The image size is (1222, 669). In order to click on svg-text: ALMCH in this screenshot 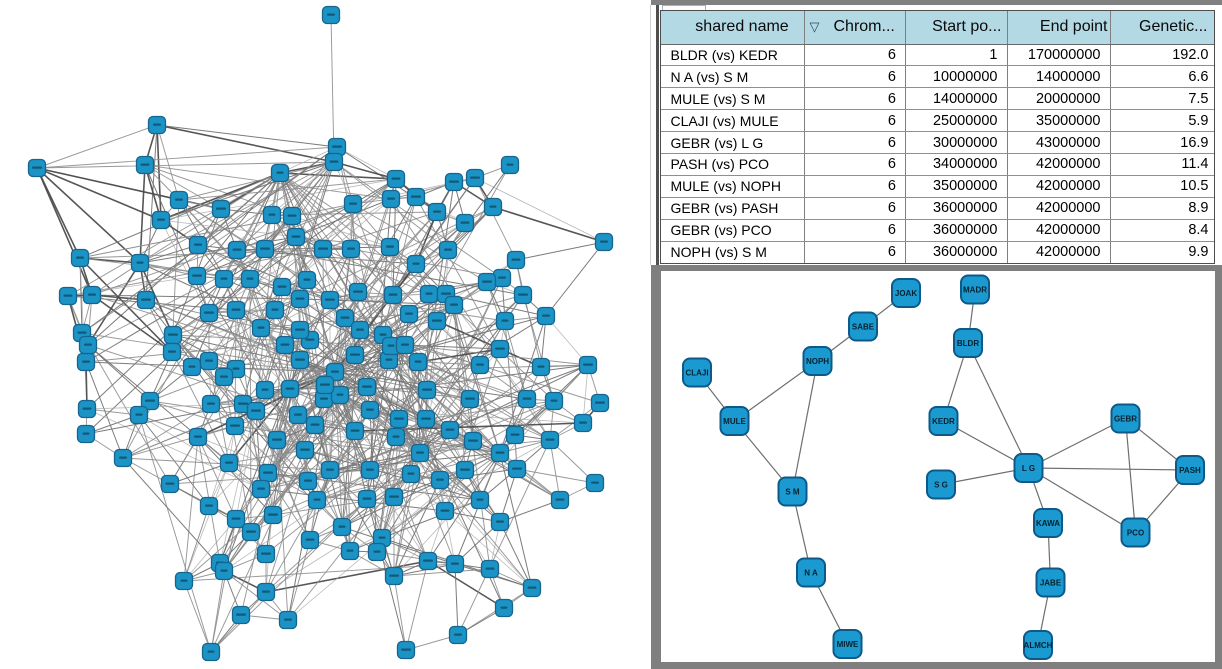, I will do `click(1038, 645)`.